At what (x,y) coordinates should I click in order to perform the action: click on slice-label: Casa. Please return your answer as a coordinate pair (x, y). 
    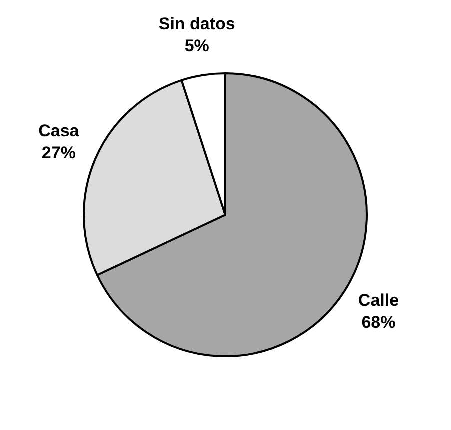
    Looking at the image, I should click on (59, 131).